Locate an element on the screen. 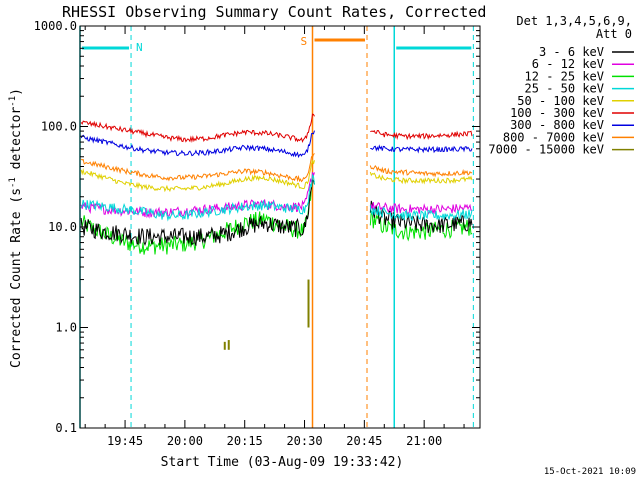 This screenshot has height=480, width=640. legend-header-detectors: Det 1,3,4,5,6,9, is located at coordinates (574, 21).